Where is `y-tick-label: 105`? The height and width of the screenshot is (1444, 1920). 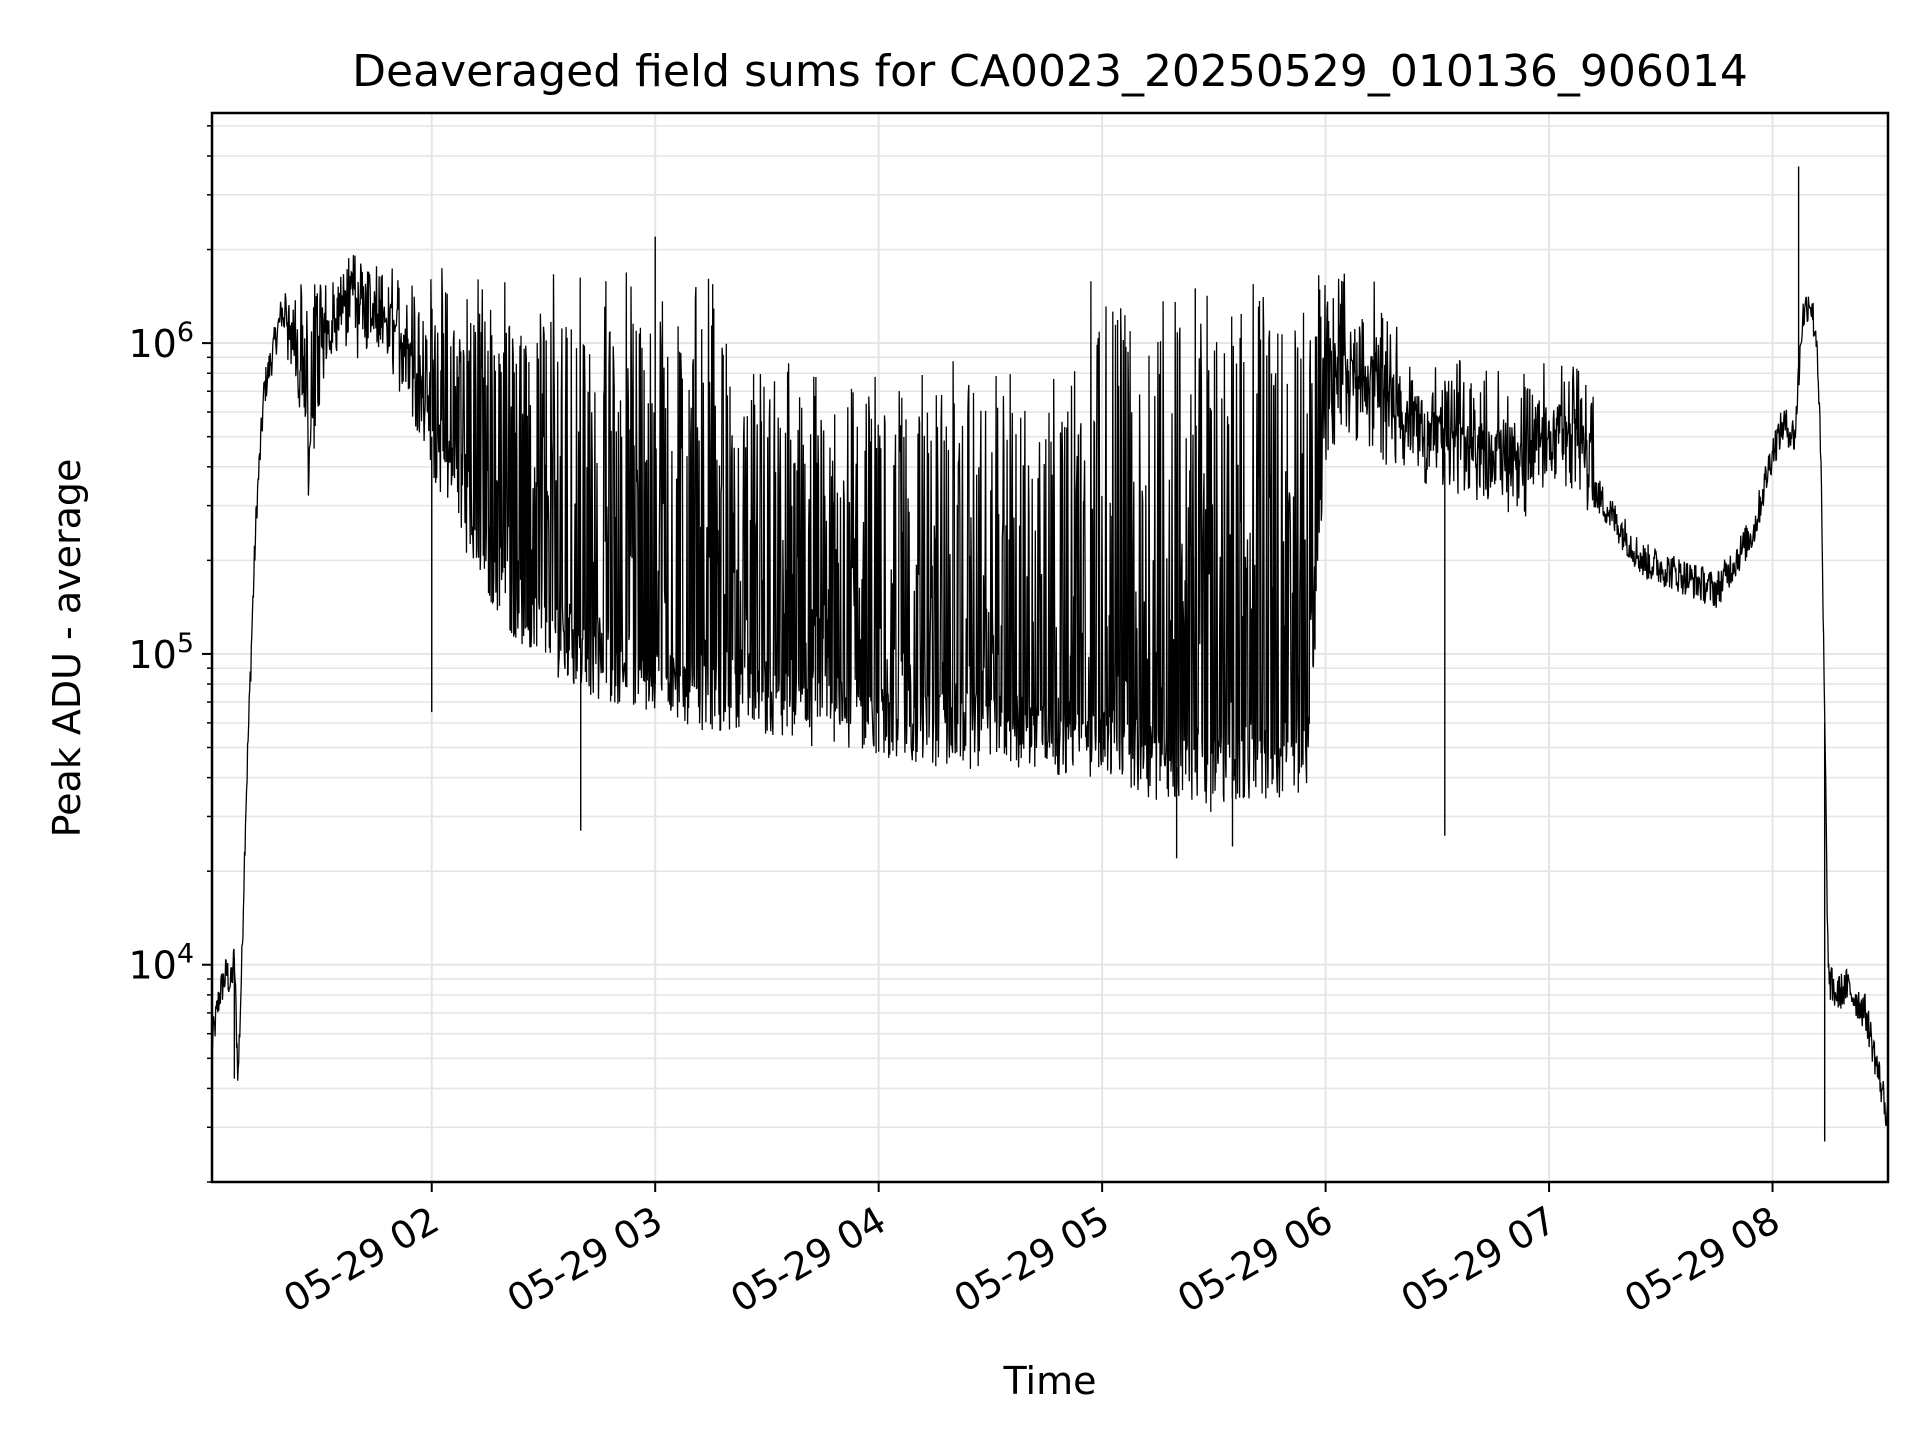
y-tick-label: 105 is located at coordinates (161, 652).